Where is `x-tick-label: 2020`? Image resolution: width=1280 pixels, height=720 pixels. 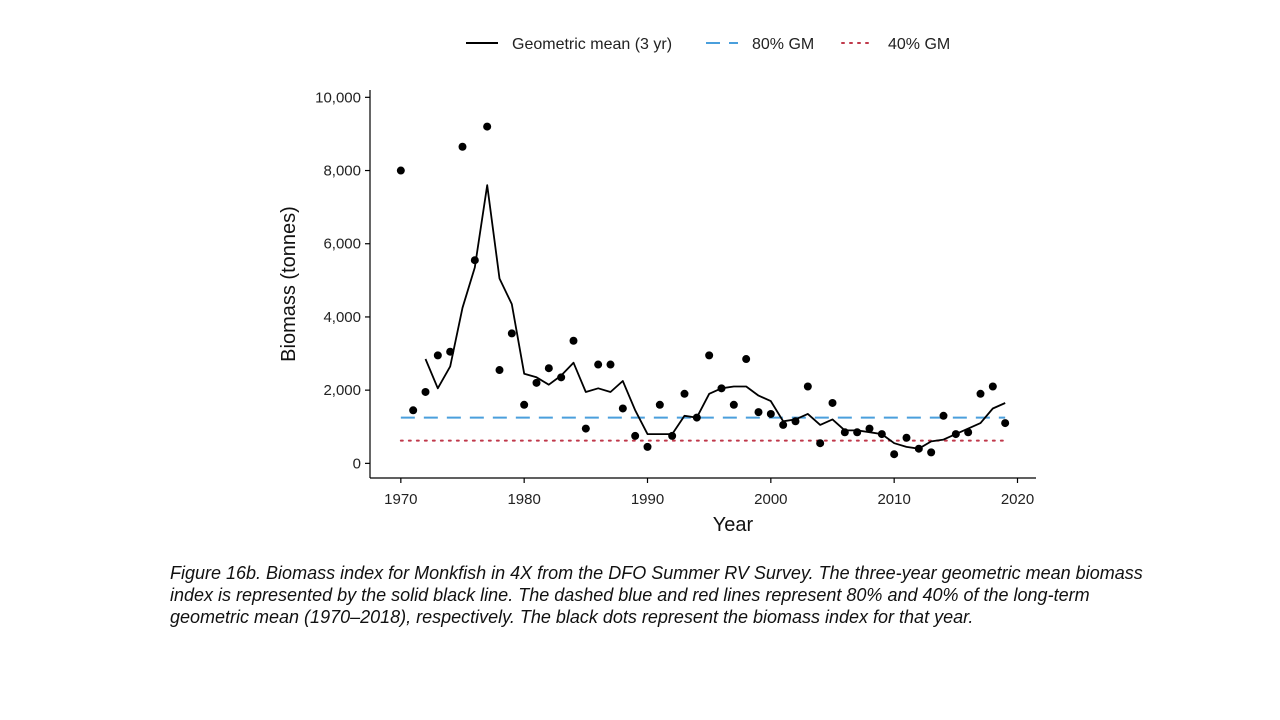
x-tick-label: 2020 is located at coordinates (1017, 499).